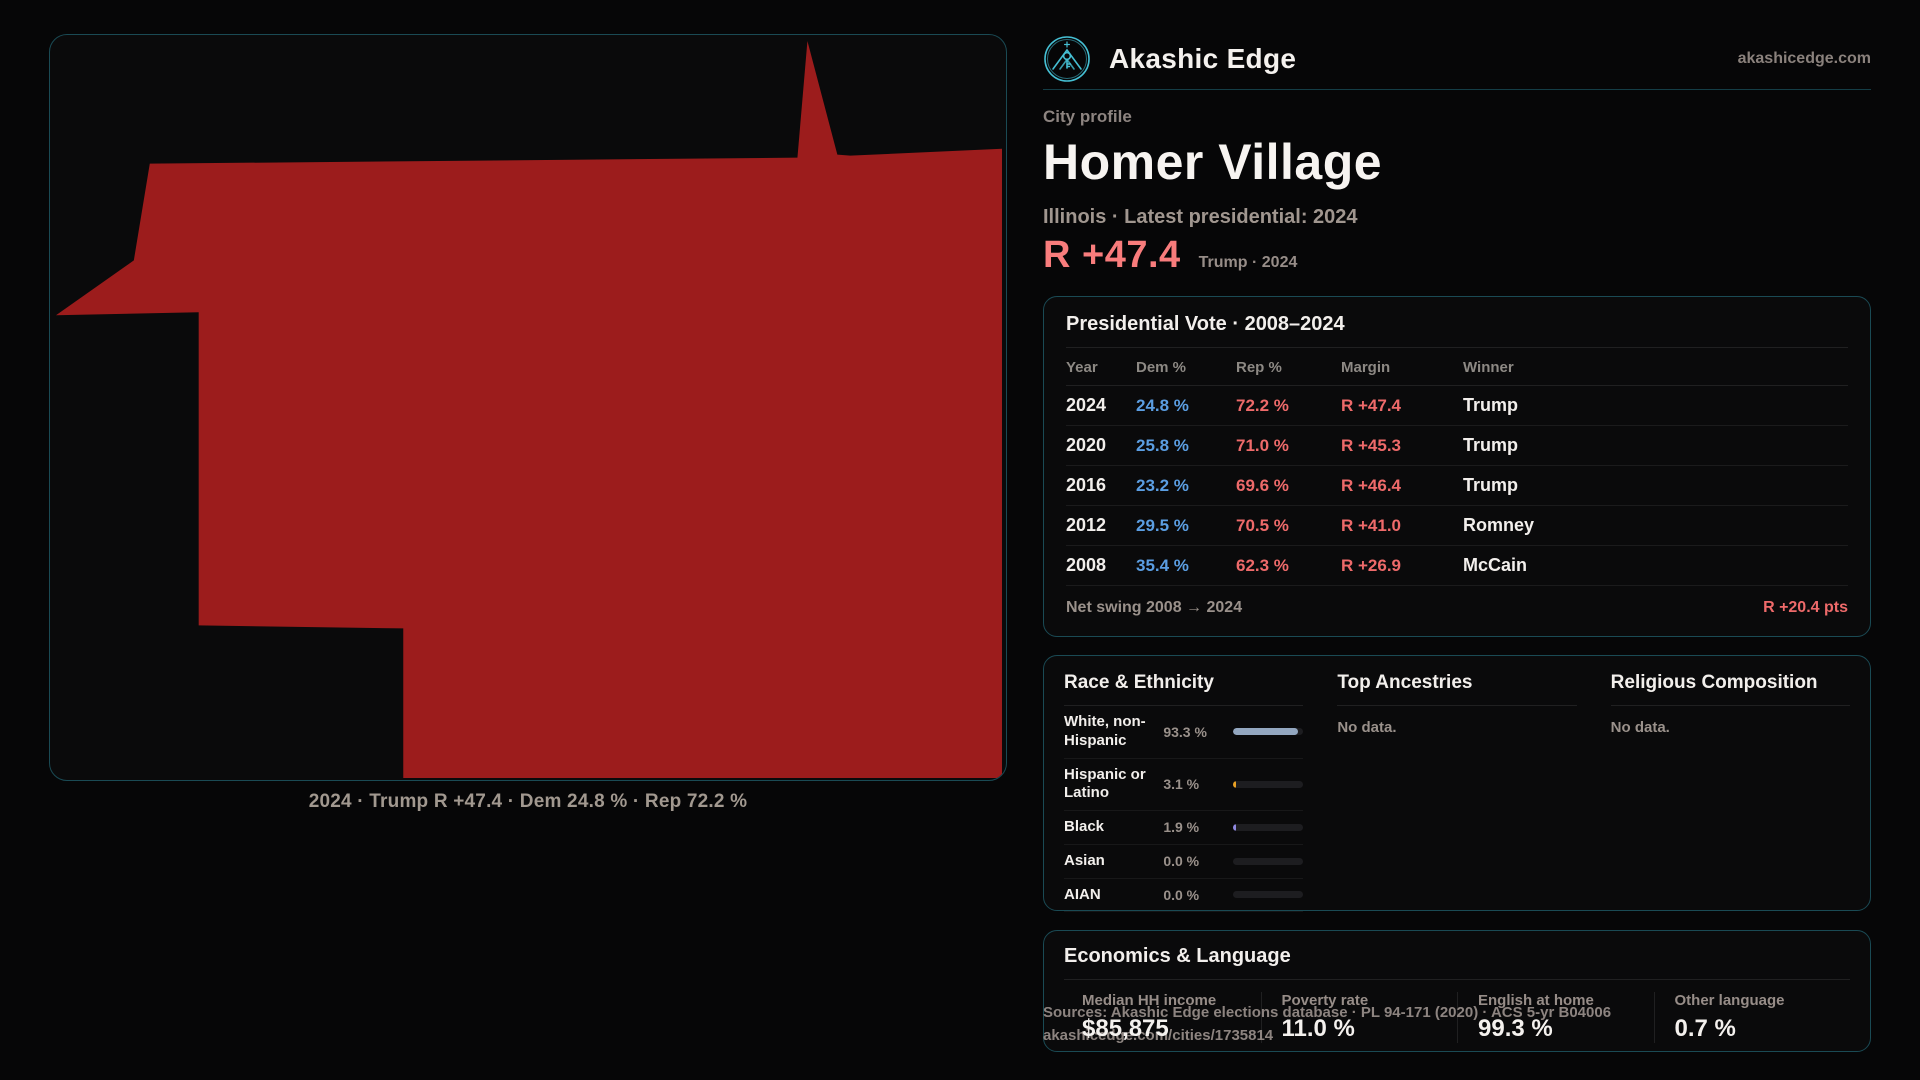 The height and width of the screenshot is (1080, 1920). Describe the element at coordinates (1084, 860) in the screenshot. I see `race-label: Asian` at that location.